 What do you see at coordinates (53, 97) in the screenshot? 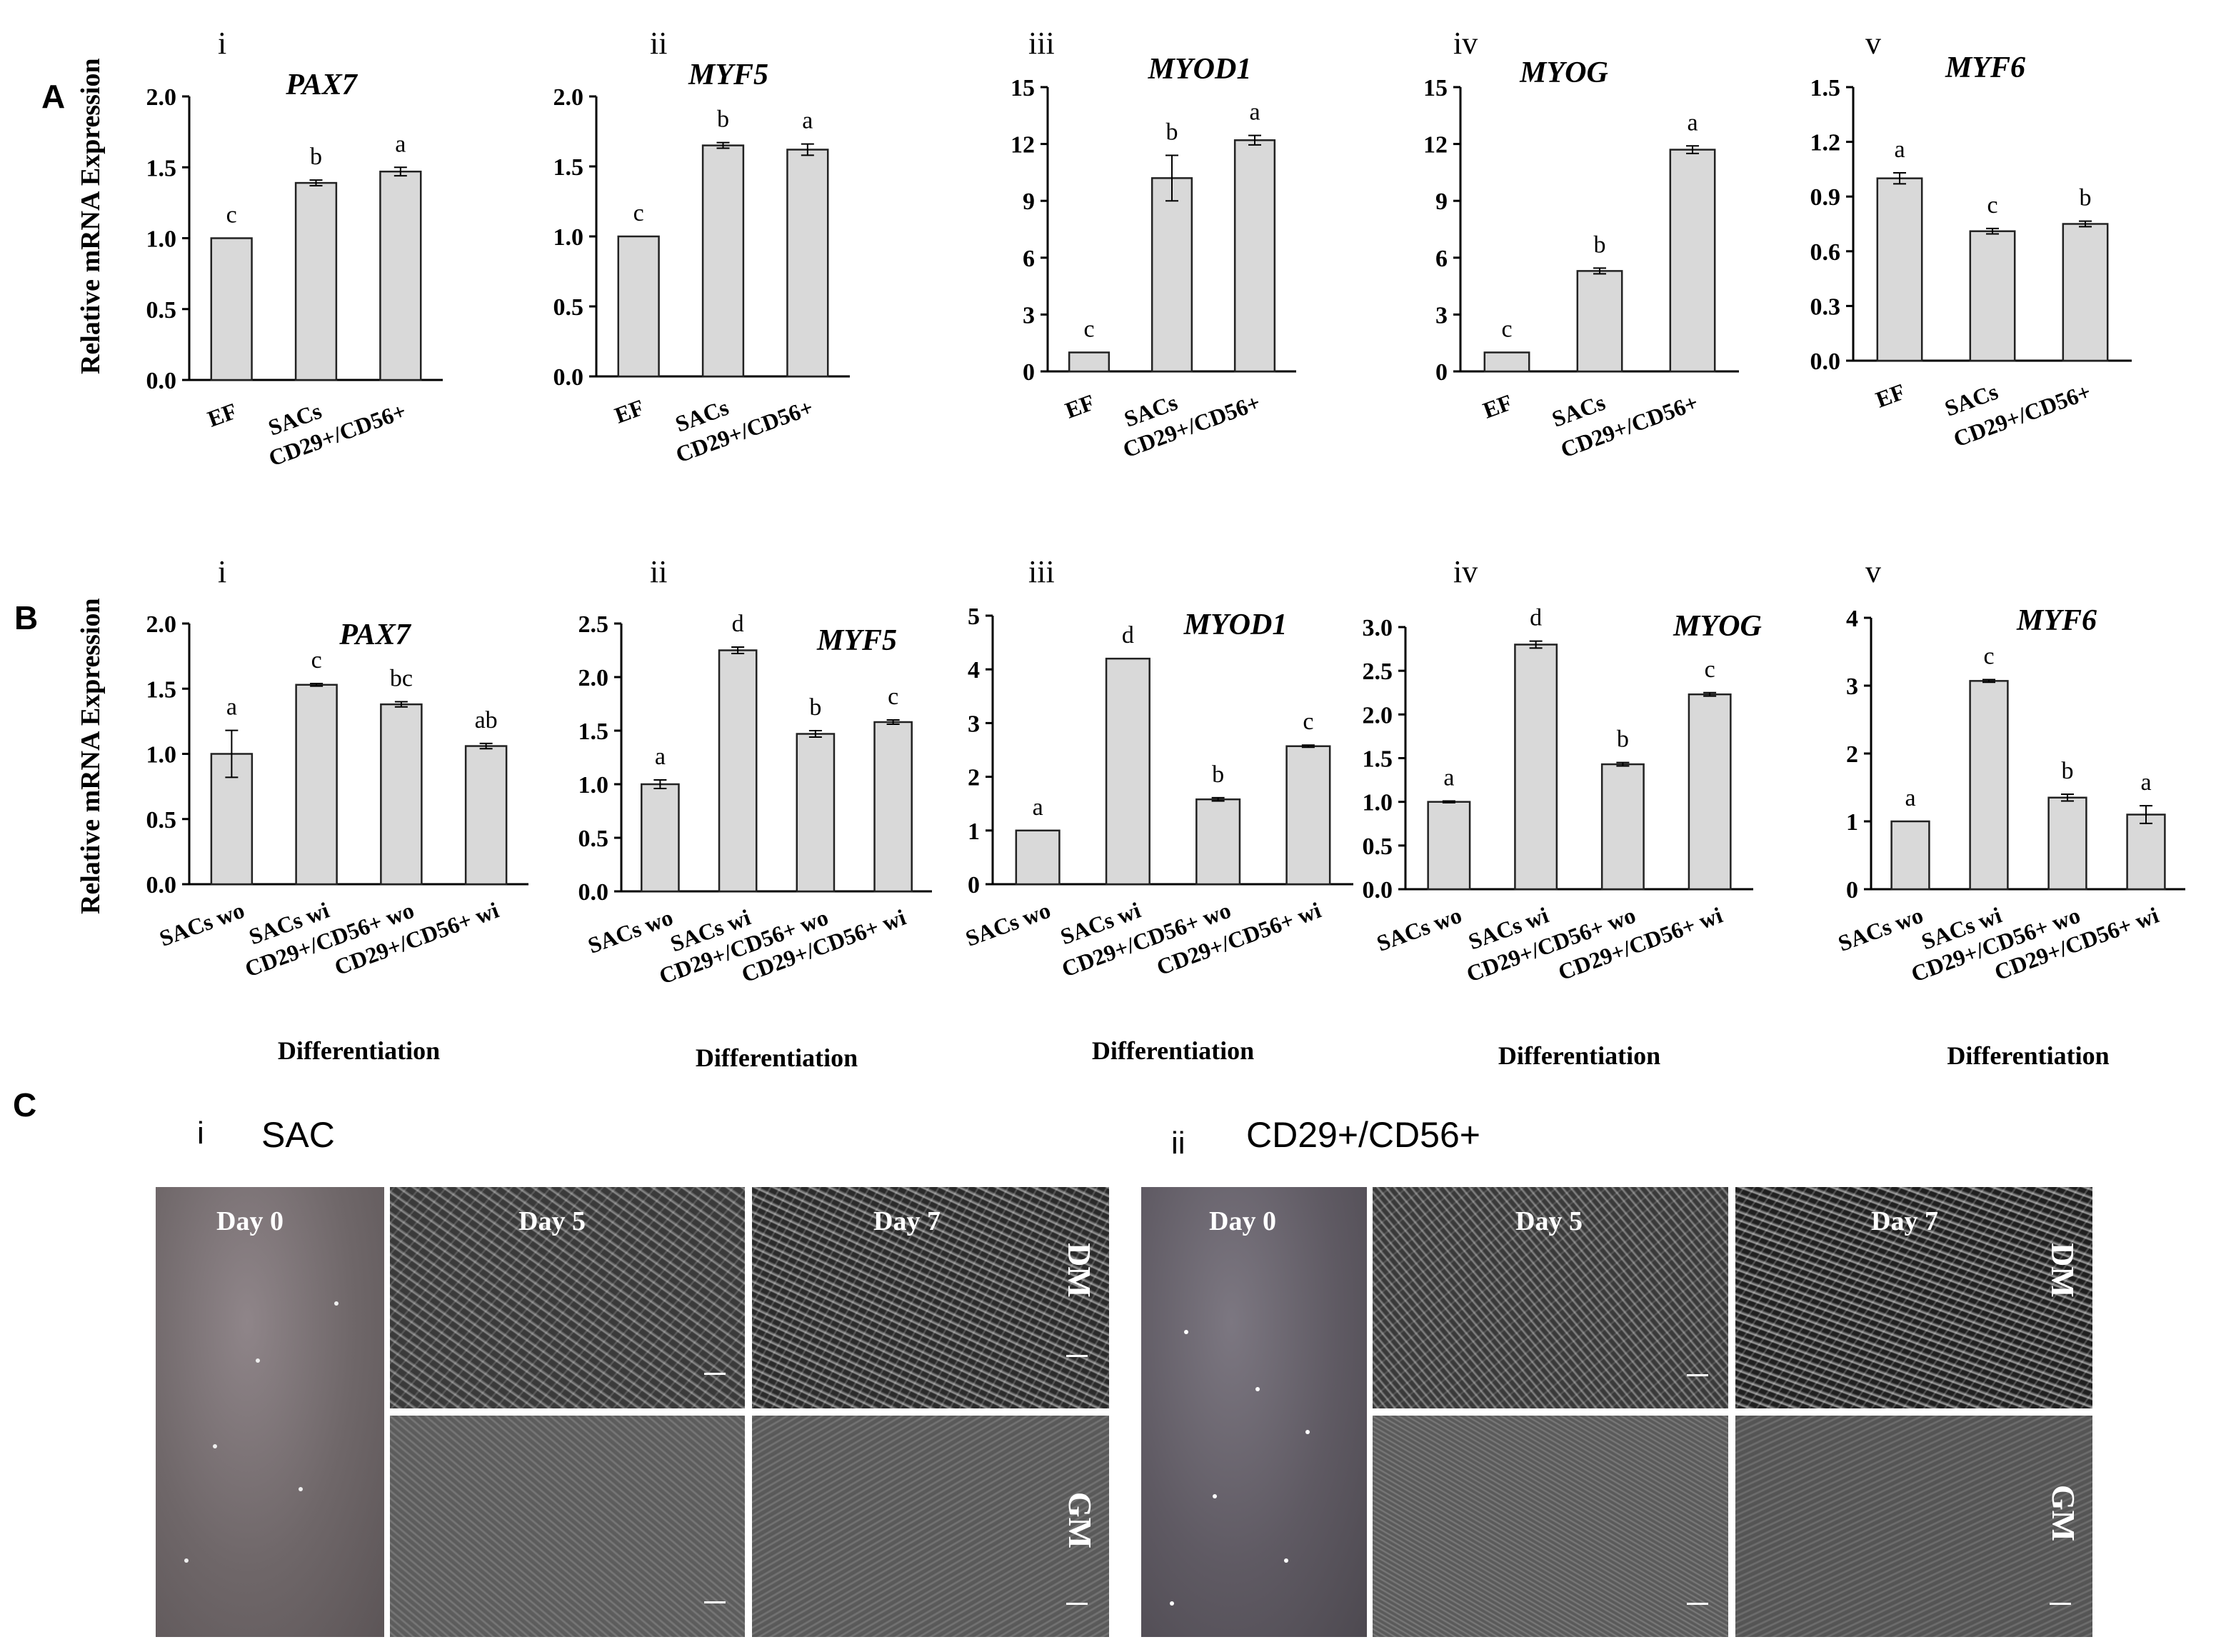
I see `panel-letter-a: A` at bounding box center [53, 97].